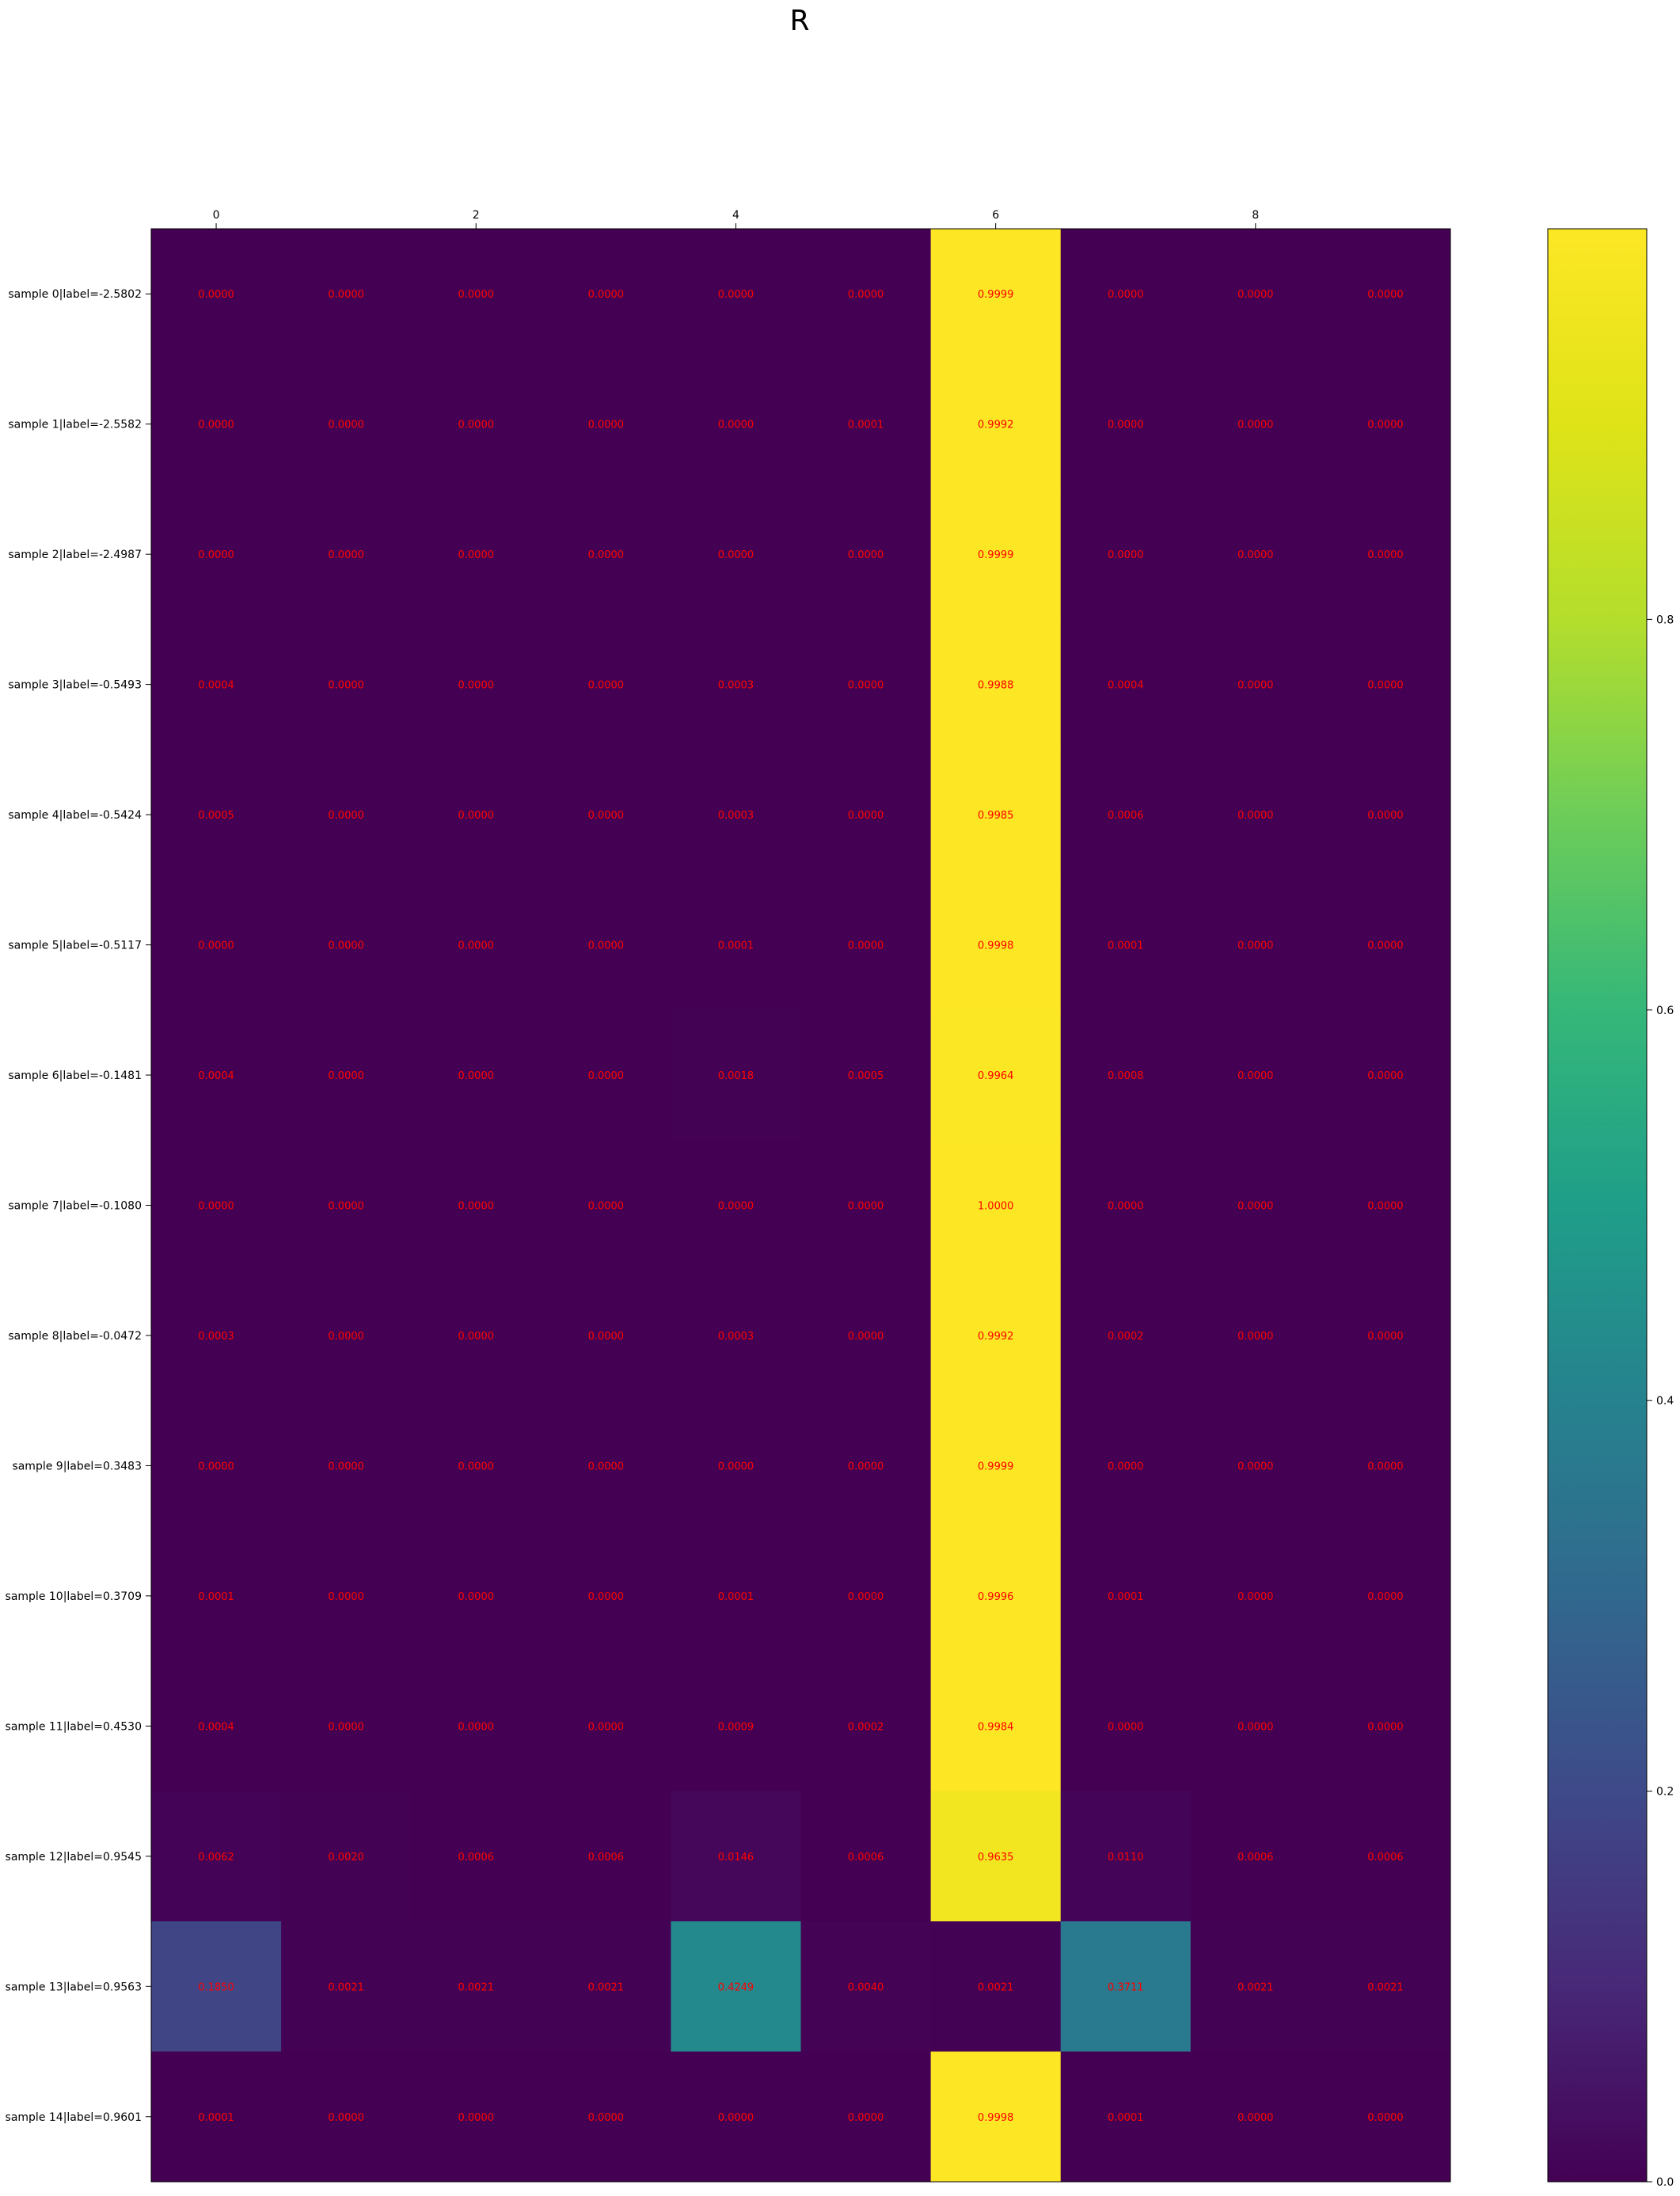  What do you see at coordinates (216, 1727) in the screenshot?
I see `cell-value-label: 0.0004` at bounding box center [216, 1727].